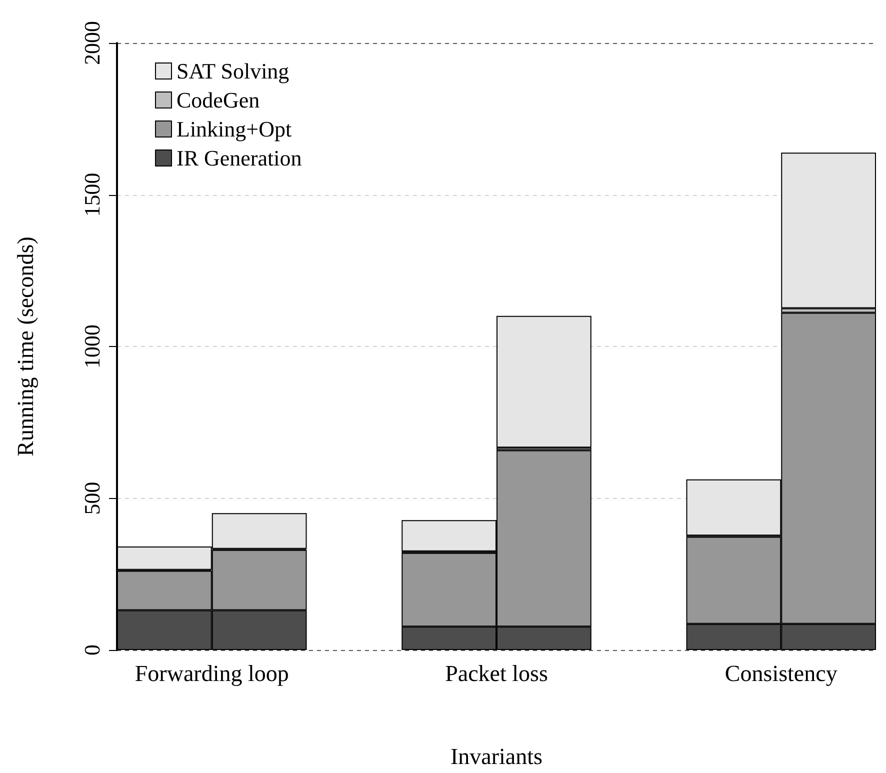 Image resolution: width=886 pixels, height=773 pixels. Describe the element at coordinates (25, 346) in the screenshot. I see `y-axis-title: Running time (seconds)` at that location.